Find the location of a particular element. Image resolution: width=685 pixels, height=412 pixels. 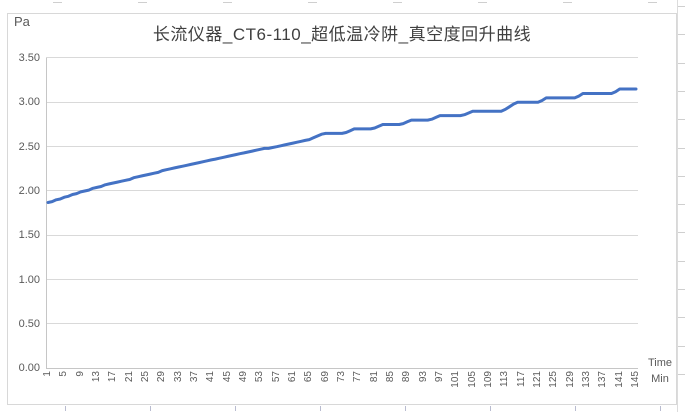

x-tick-label: 61 is located at coordinates (292, 377).